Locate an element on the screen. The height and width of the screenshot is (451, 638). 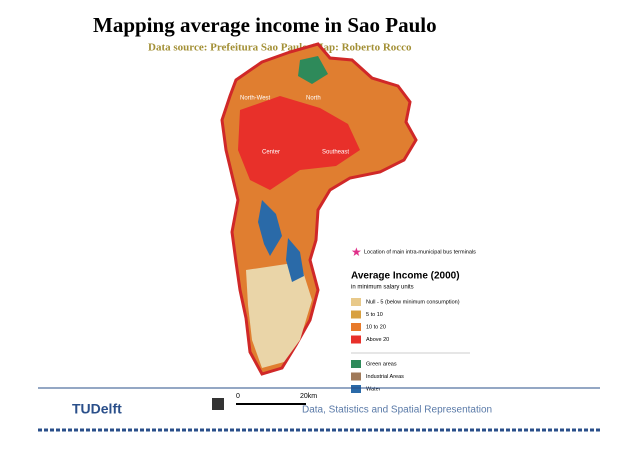
star-icon: ★ is located at coordinates (356, 252).